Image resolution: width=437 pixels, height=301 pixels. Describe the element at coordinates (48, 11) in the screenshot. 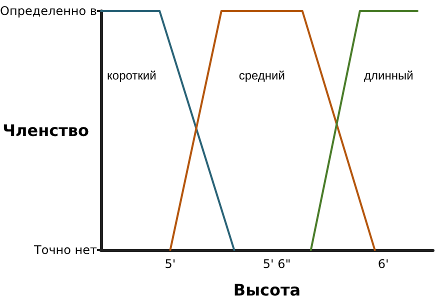

I see `text: Определенно в` at that location.